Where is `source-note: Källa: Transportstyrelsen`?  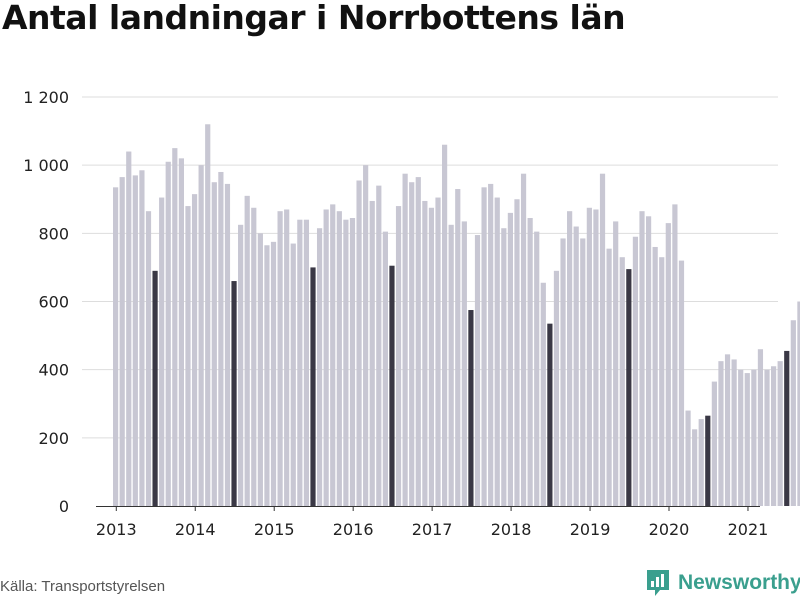
source-note: Källa: Transportstyrelsen is located at coordinates (83, 586).